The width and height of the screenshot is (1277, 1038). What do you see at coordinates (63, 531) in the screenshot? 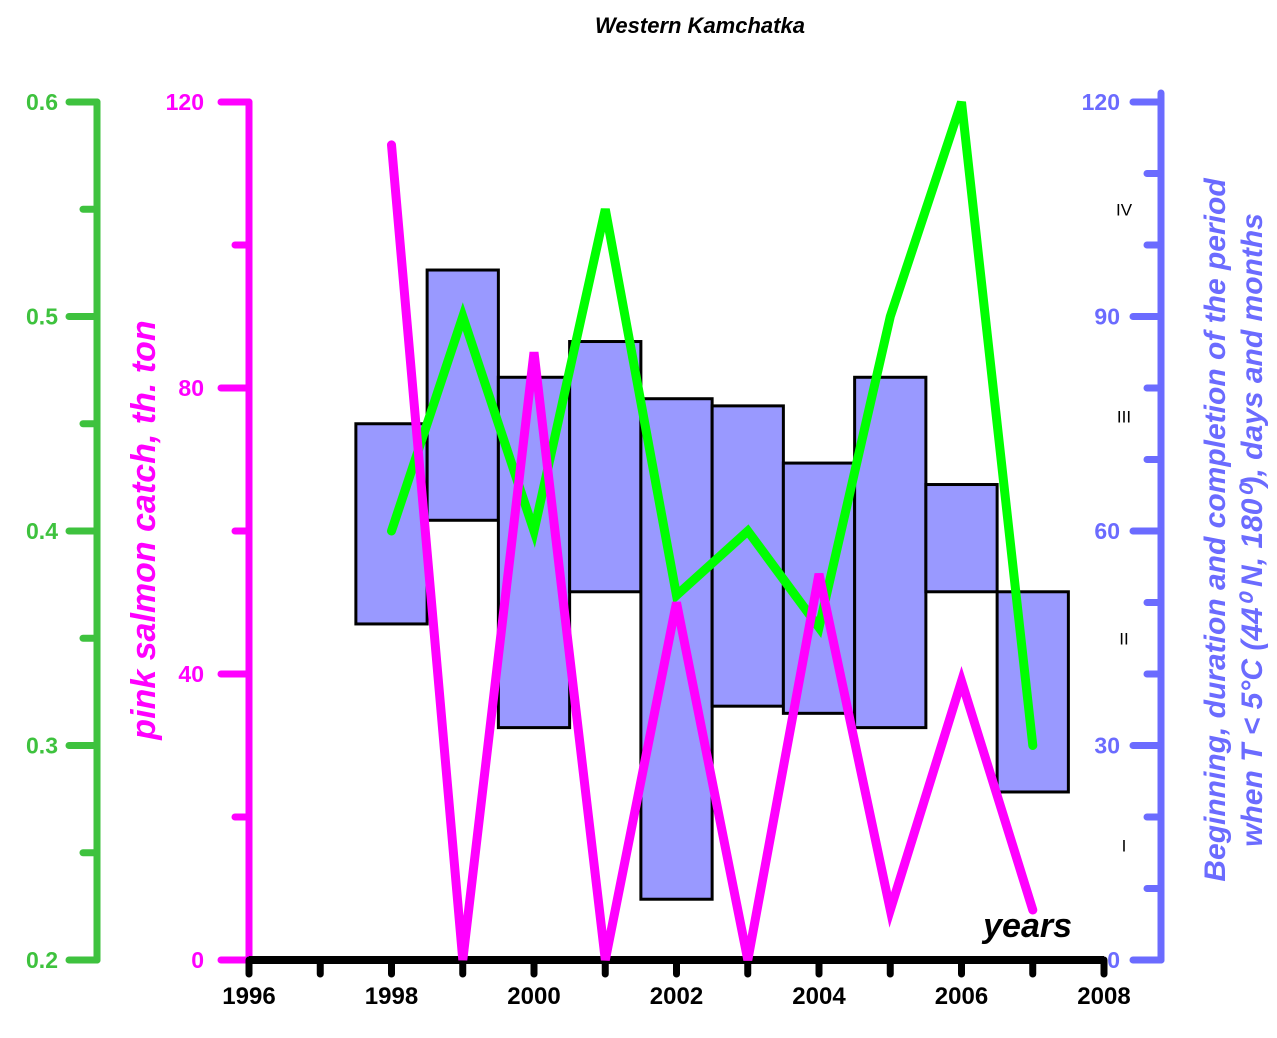
I see `green-axis: 0.2 0.3 0.4 0.5 0.6` at bounding box center [63, 531].